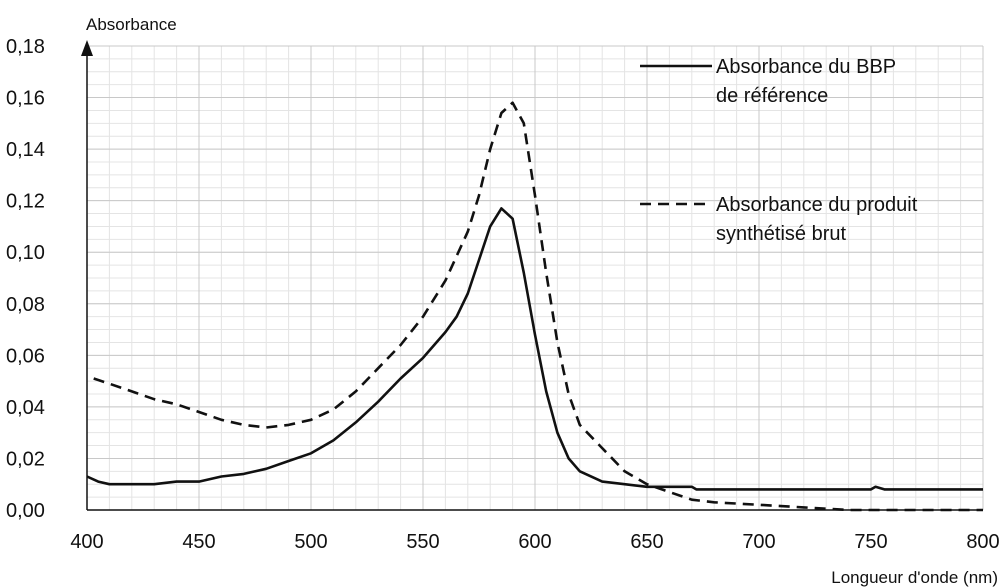 This screenshot has height=588, width=1005. What do you see at coordinates (914, 577) in the screenshot?
I see `x-axis-label: Longueur d'onde (nm)` at bounding box center [914, 577].